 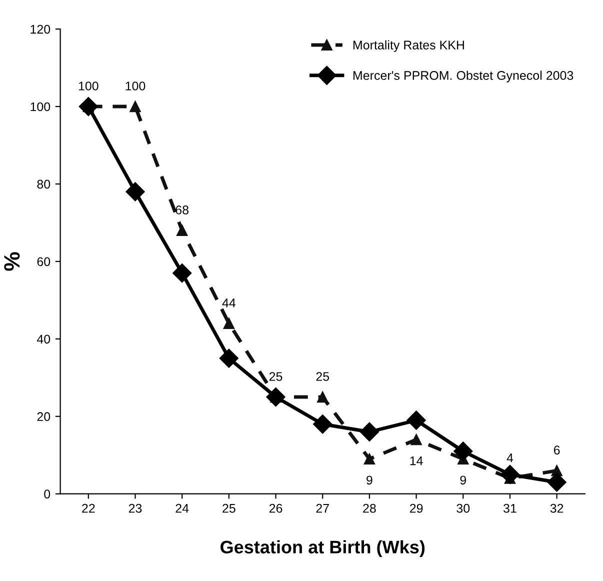 I want to click on y-tick-label: 60, so click(x=43, y=261).